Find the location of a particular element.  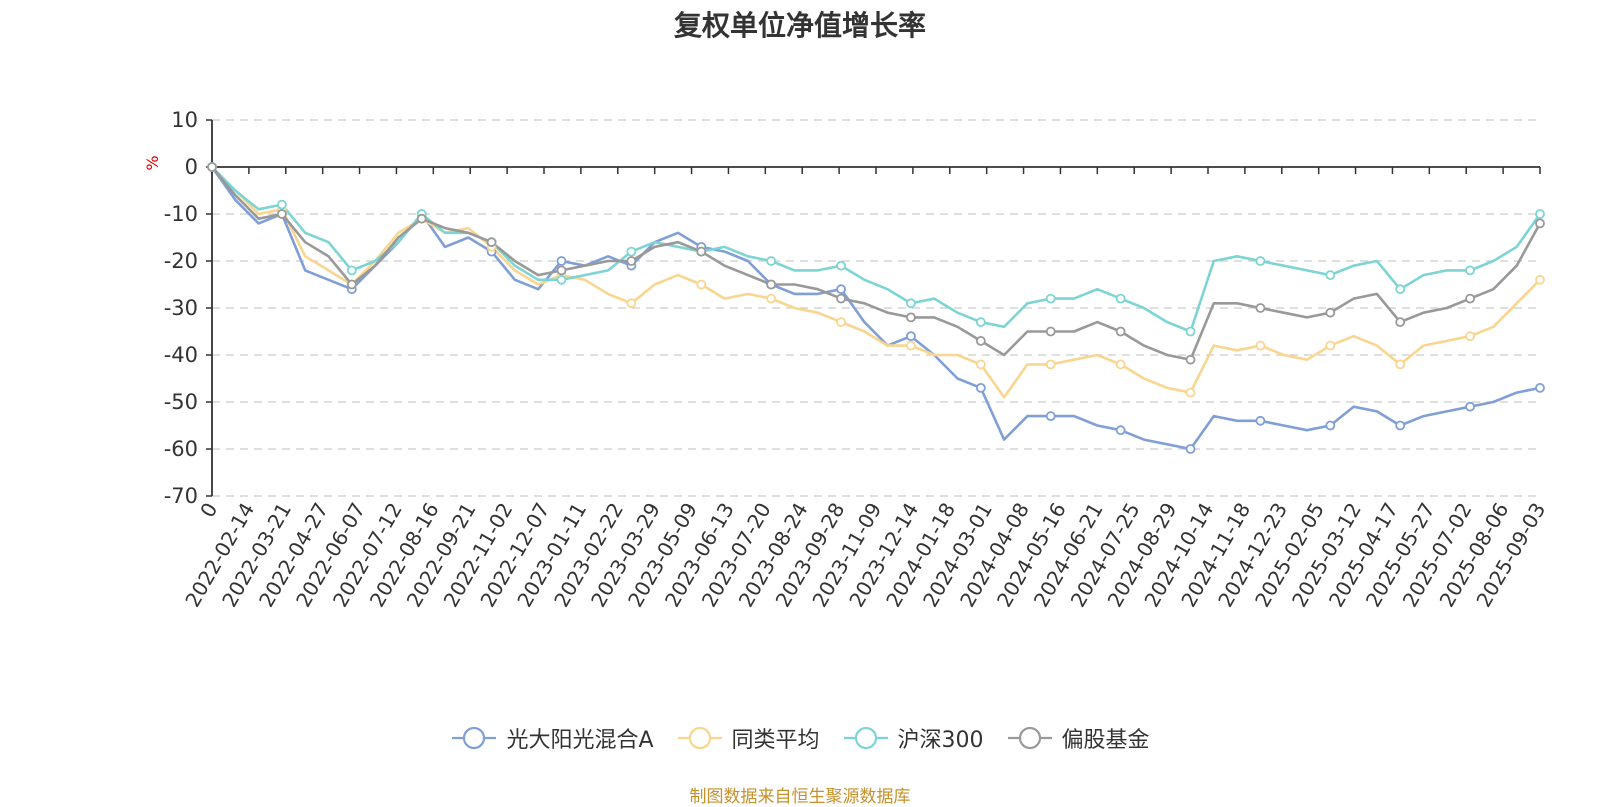

chart-title: 复权单位净值增长率 is located at coordinates (799, 25).